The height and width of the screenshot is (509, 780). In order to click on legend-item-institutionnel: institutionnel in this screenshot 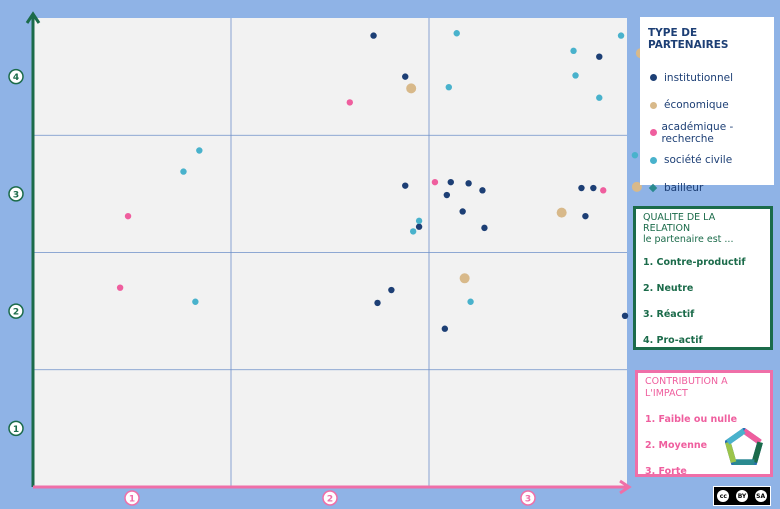, I will do `click(707, 78)`.